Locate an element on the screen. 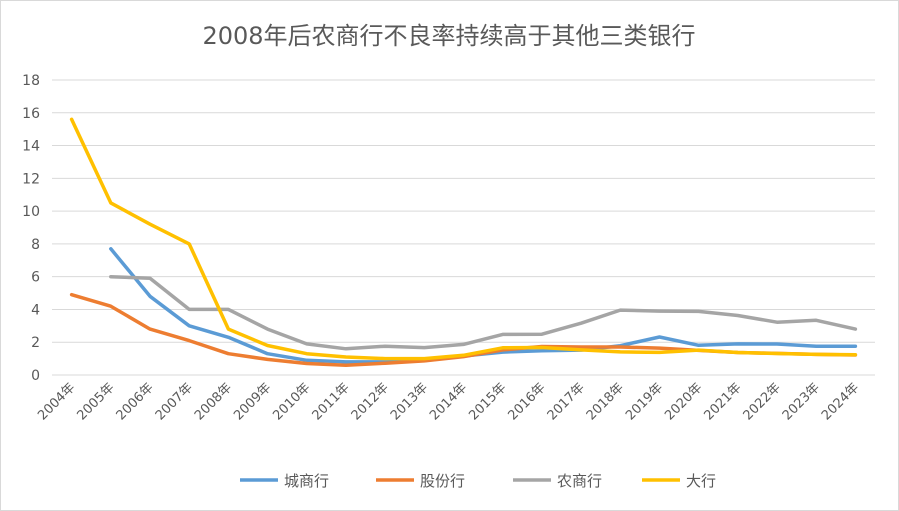  x-tick-label: 2008年 is located at coordinates (213, 401).